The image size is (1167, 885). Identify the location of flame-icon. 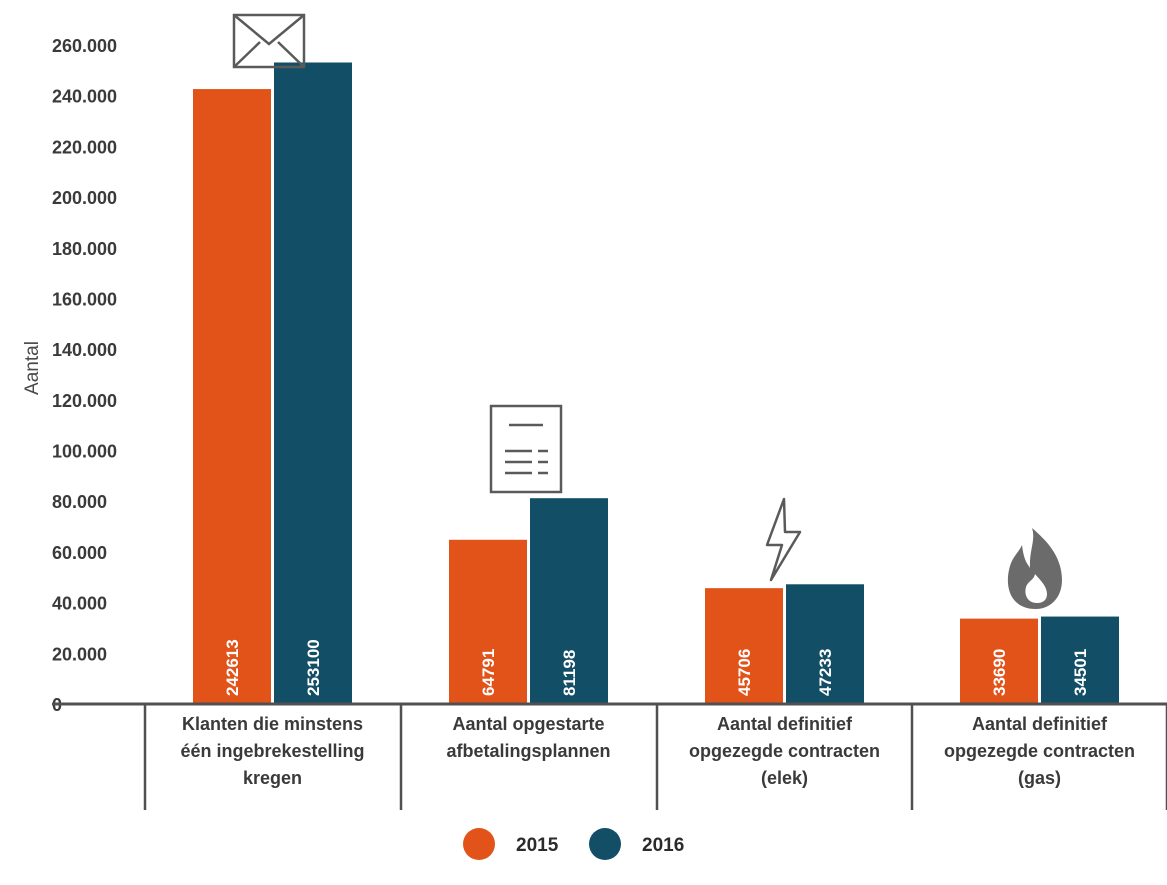
(1035, 568).